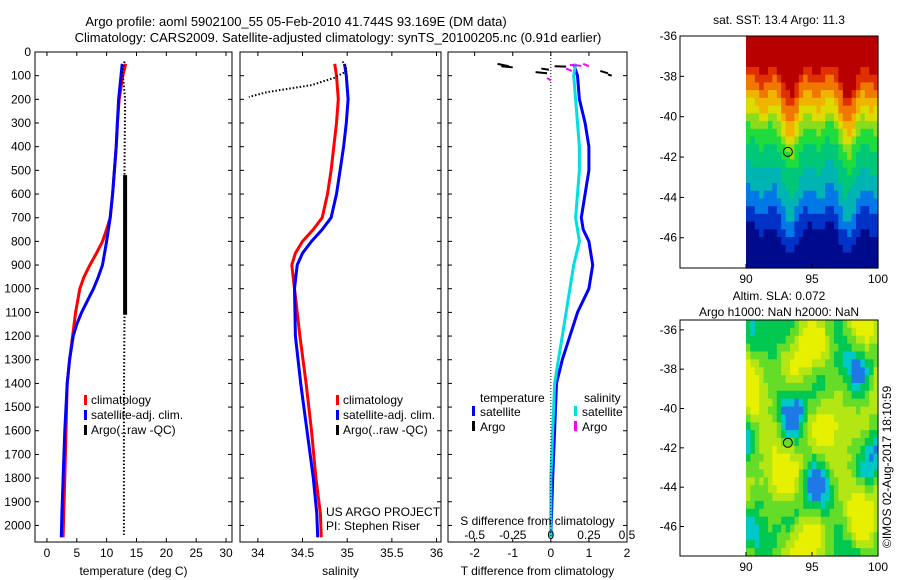 The image size is (900, 580). I want to click on salinity-annotation-line: PI: Stephen Riser, so click(373, 526).